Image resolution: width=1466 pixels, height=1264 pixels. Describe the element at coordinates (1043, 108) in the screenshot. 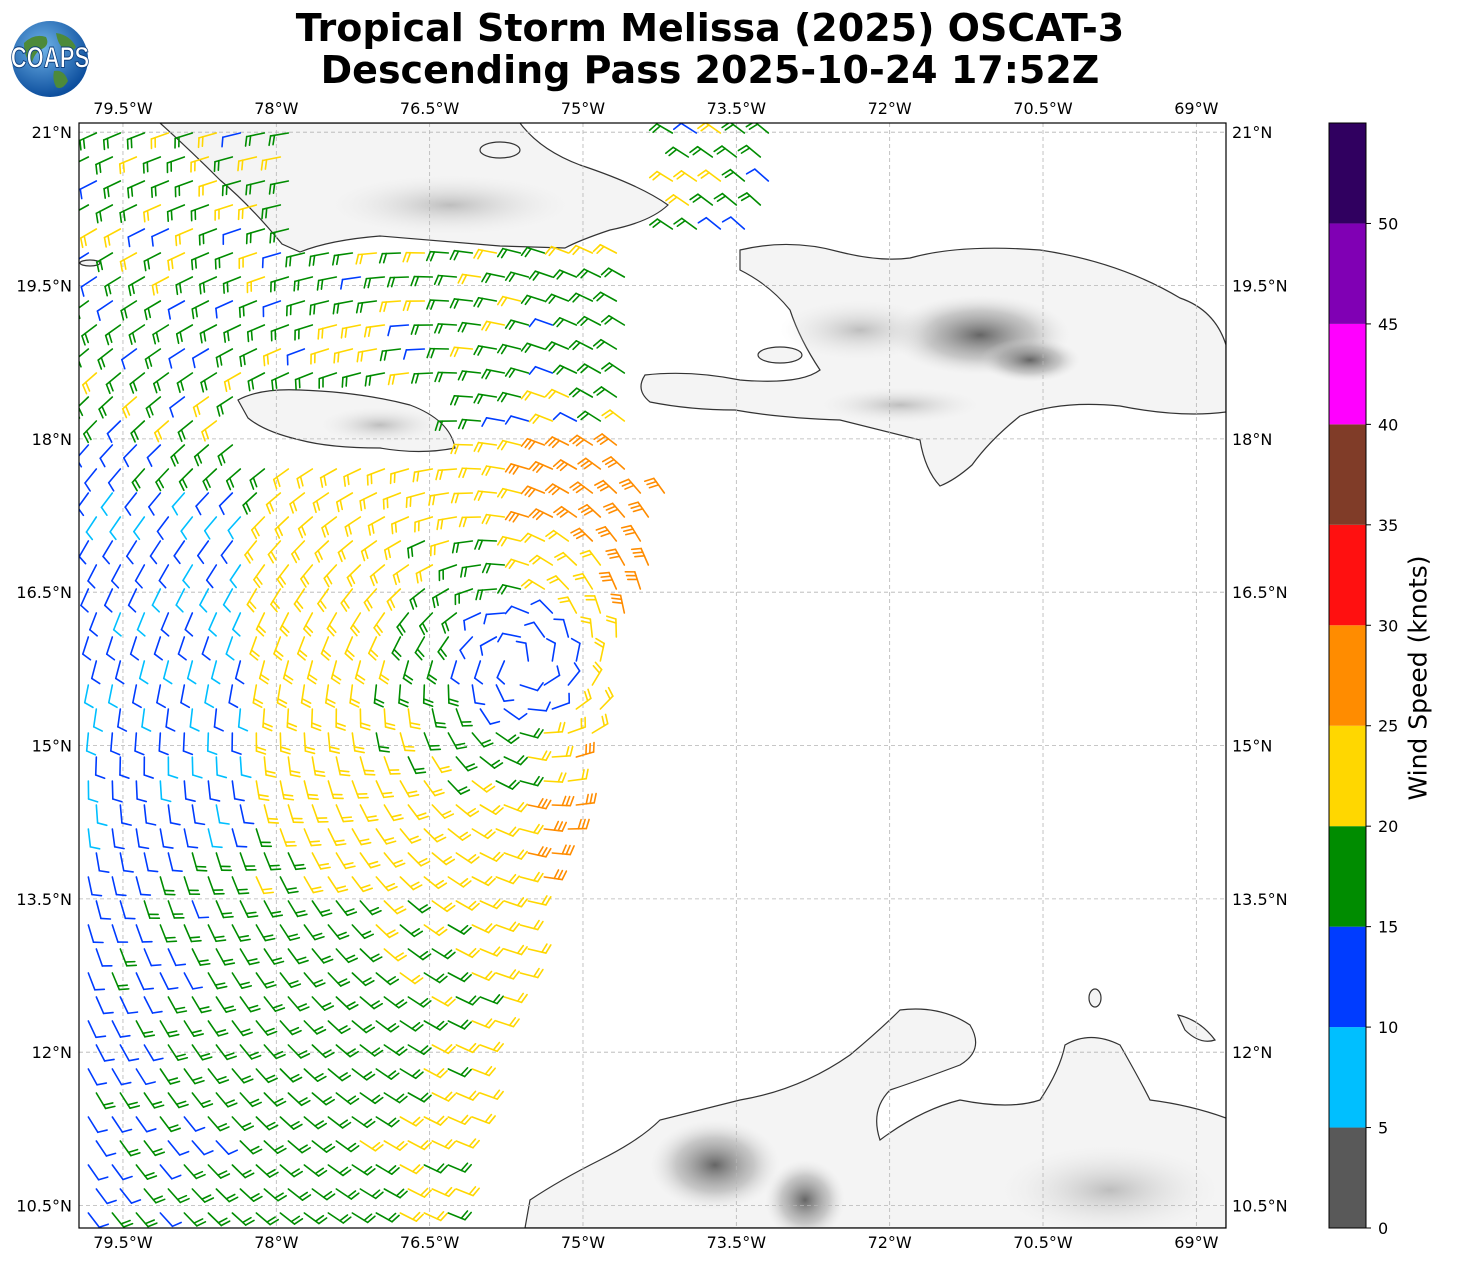

I see `lon-tick-top: 70.5°W` at that location.